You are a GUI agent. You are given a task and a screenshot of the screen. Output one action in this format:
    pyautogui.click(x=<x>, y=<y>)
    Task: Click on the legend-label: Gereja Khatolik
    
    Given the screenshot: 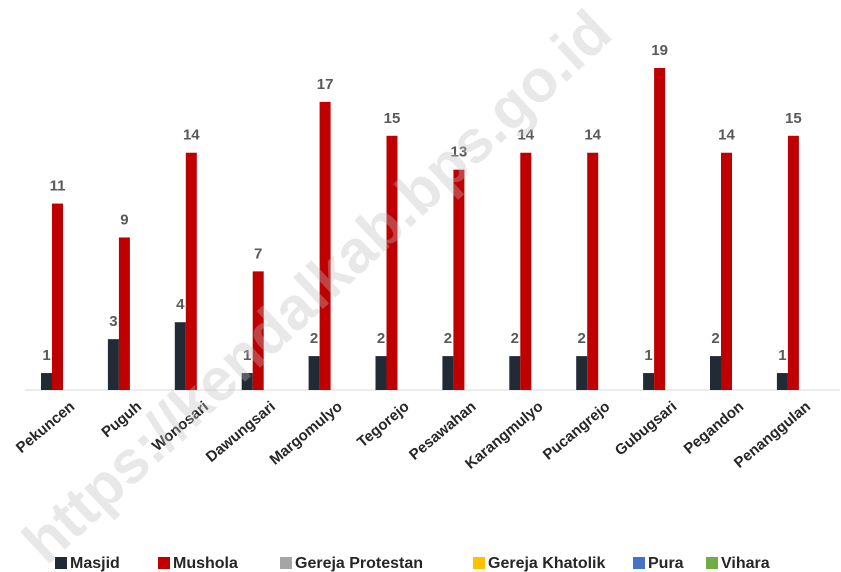 What is the action you would take?
    pyautogui.click(x=546, y=563)
    